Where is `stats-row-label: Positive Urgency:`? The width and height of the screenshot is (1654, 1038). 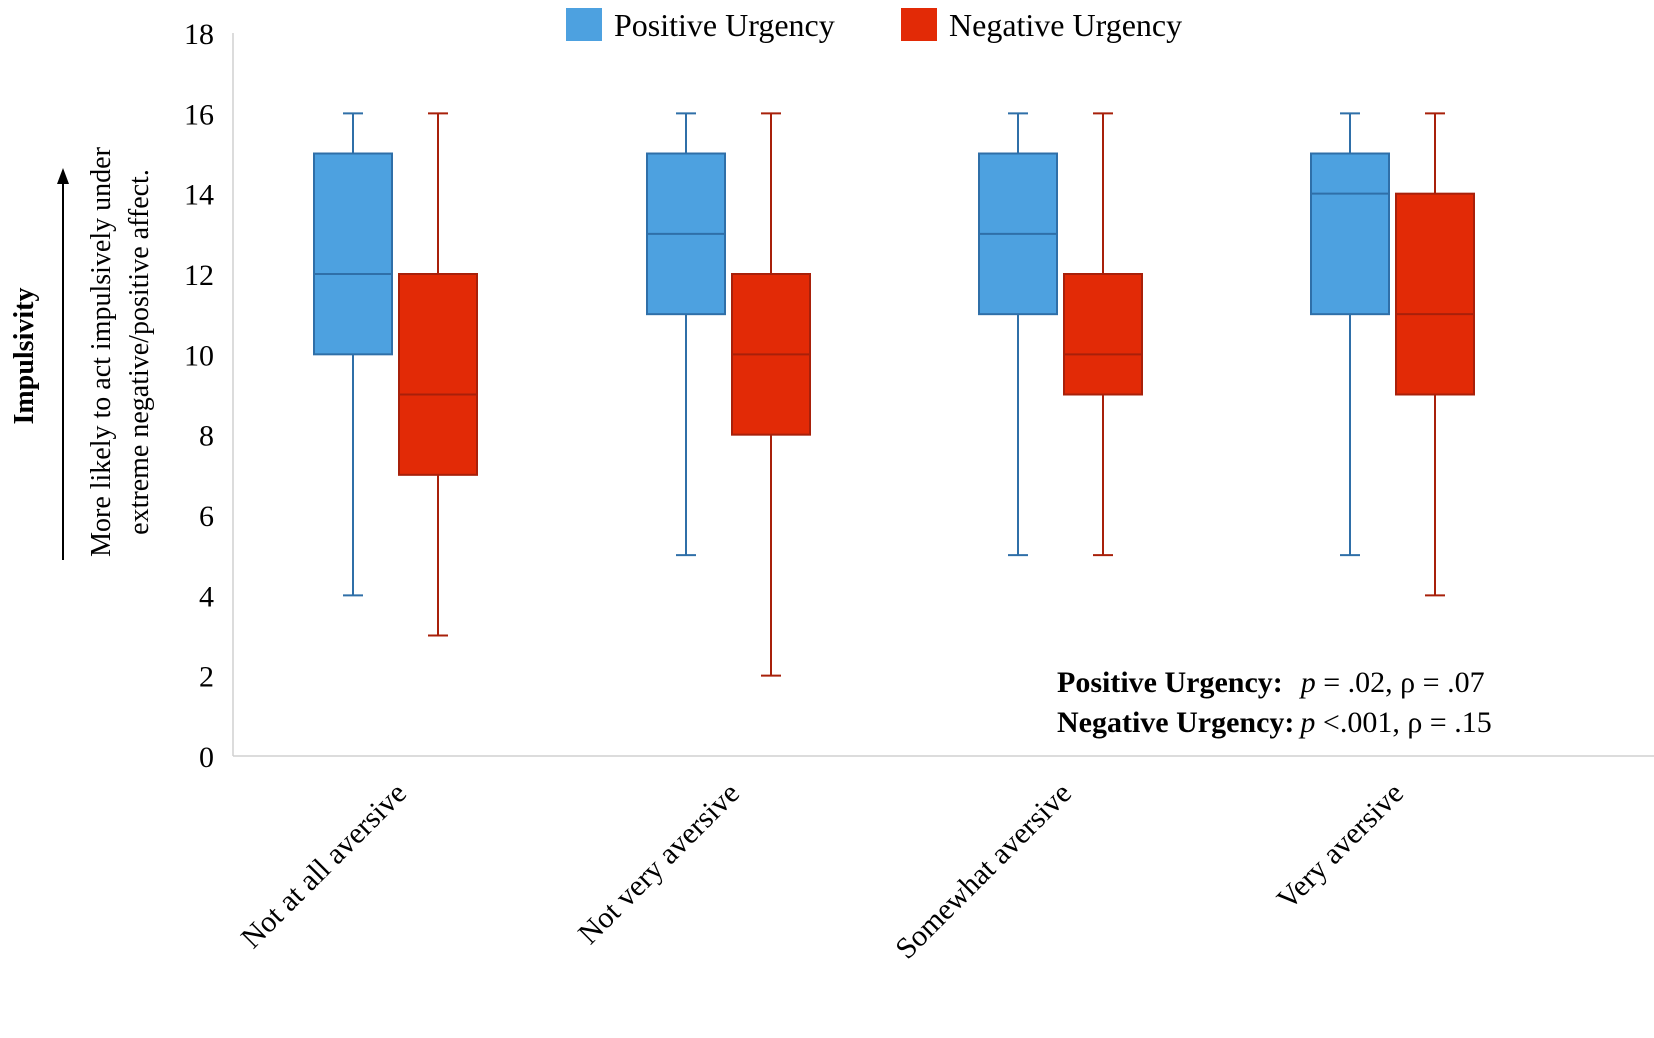
stats-row-label: Positive Urgency: is located at coordinates (1170, 682).